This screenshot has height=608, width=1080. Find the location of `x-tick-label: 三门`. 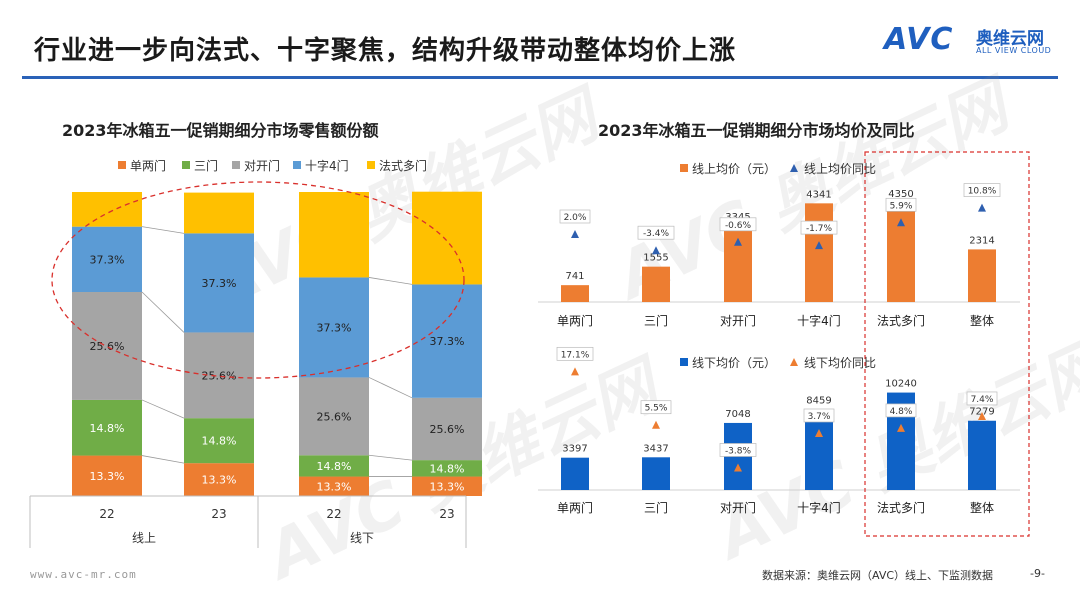

x-tick-label: 三门 is located at coordinates (656, 507).